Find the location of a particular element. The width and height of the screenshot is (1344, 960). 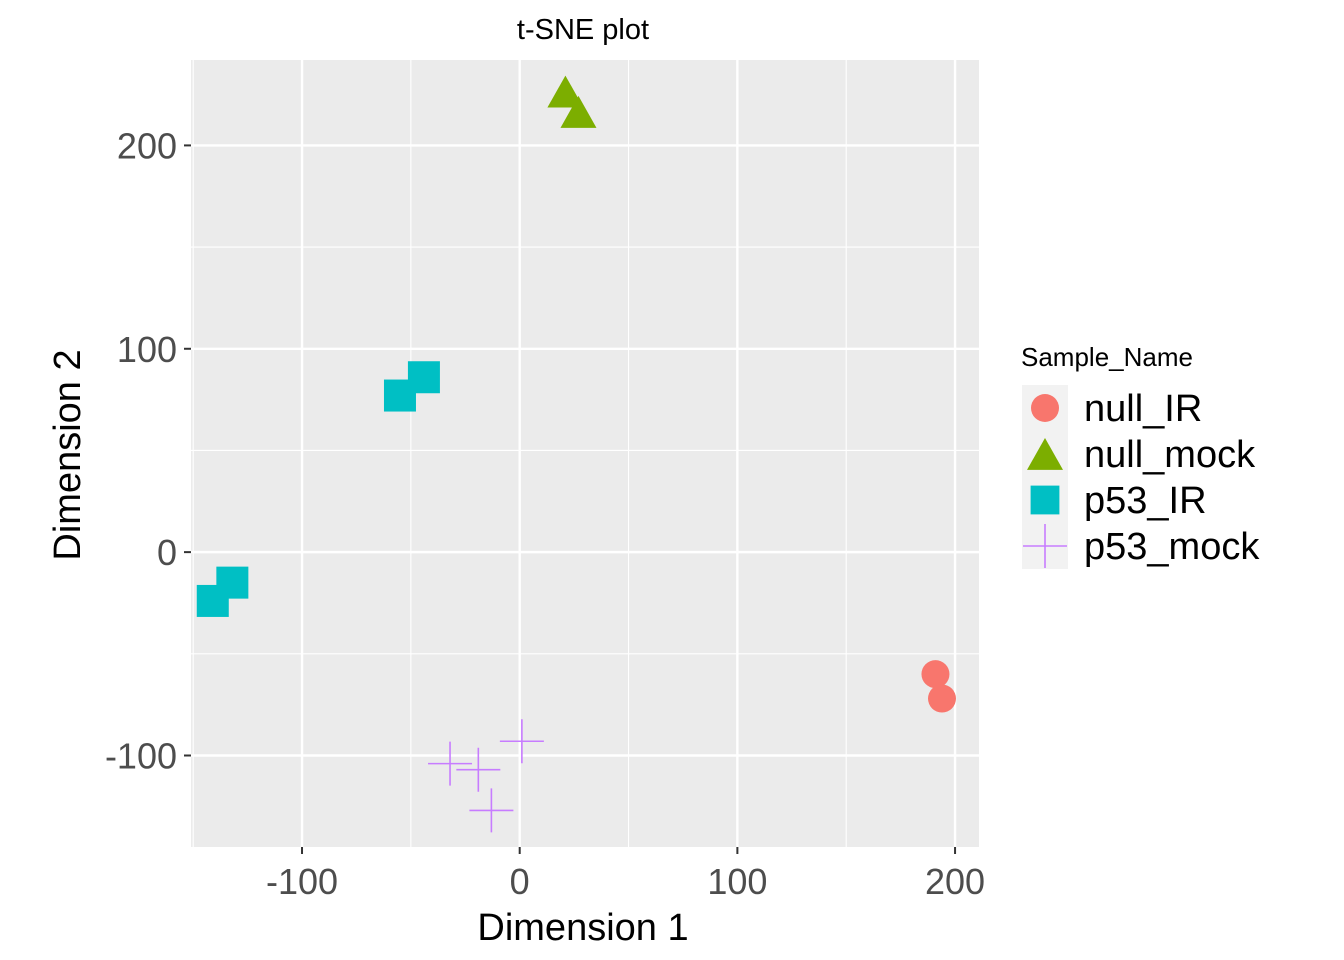

legend-label: null_mock is located at coordinates (1170, 455).